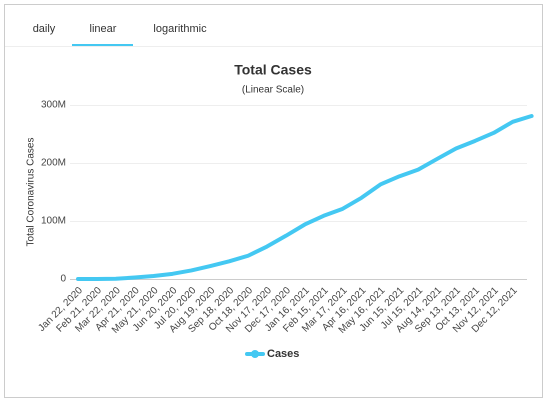 This screenshot has height=402, width=547. I want to click on chart-title: Total Cases, so click(273, 70).